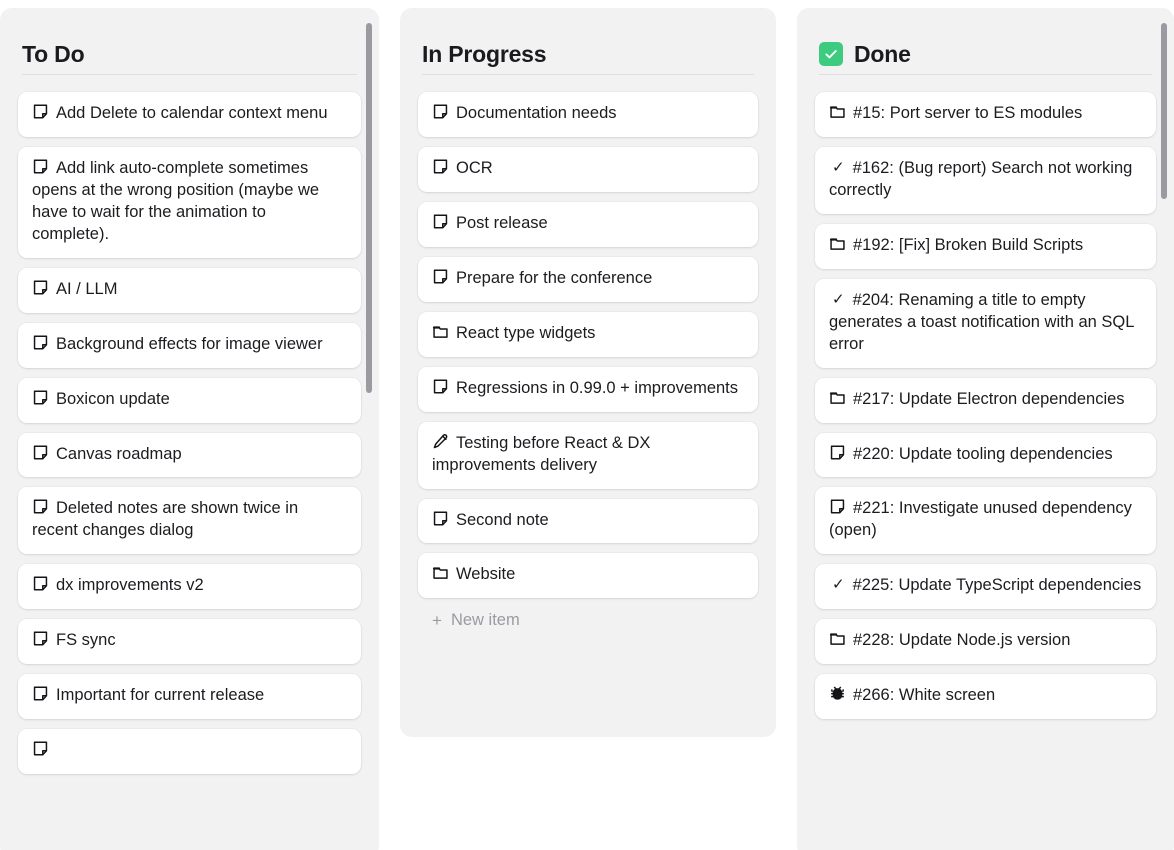 The height and width of the screenshot is (850, 1174). Describe the element at coordinates (882, 53) in the screenshot. I see `column-title: Done` at that location.